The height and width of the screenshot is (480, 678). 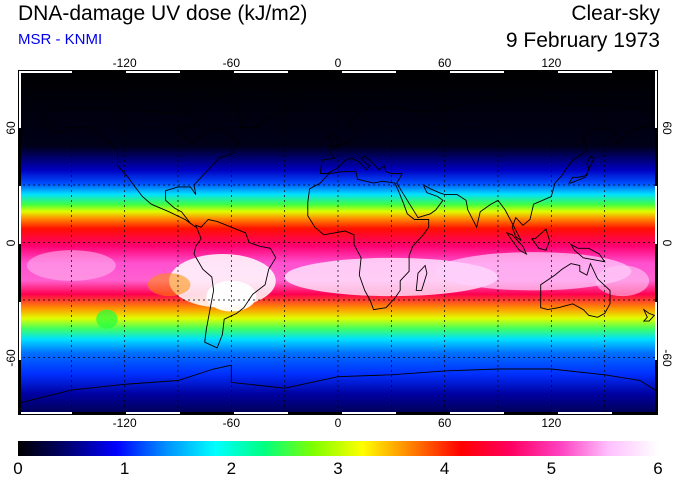 I want to click on coastline-madagascar, so click(x=421, y=277).